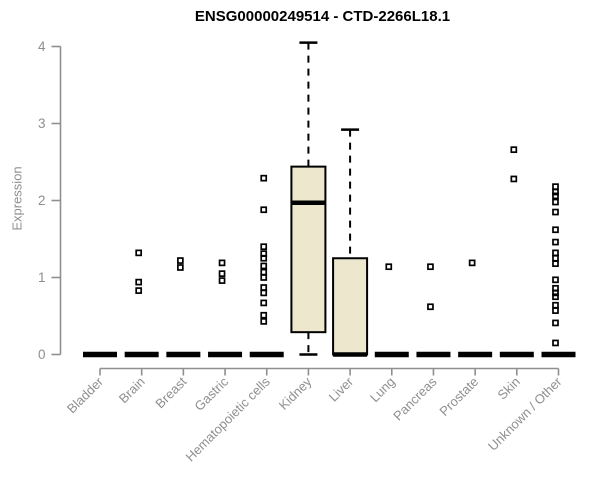  I want to click on y-tick-label: 0, so click(42, 354).